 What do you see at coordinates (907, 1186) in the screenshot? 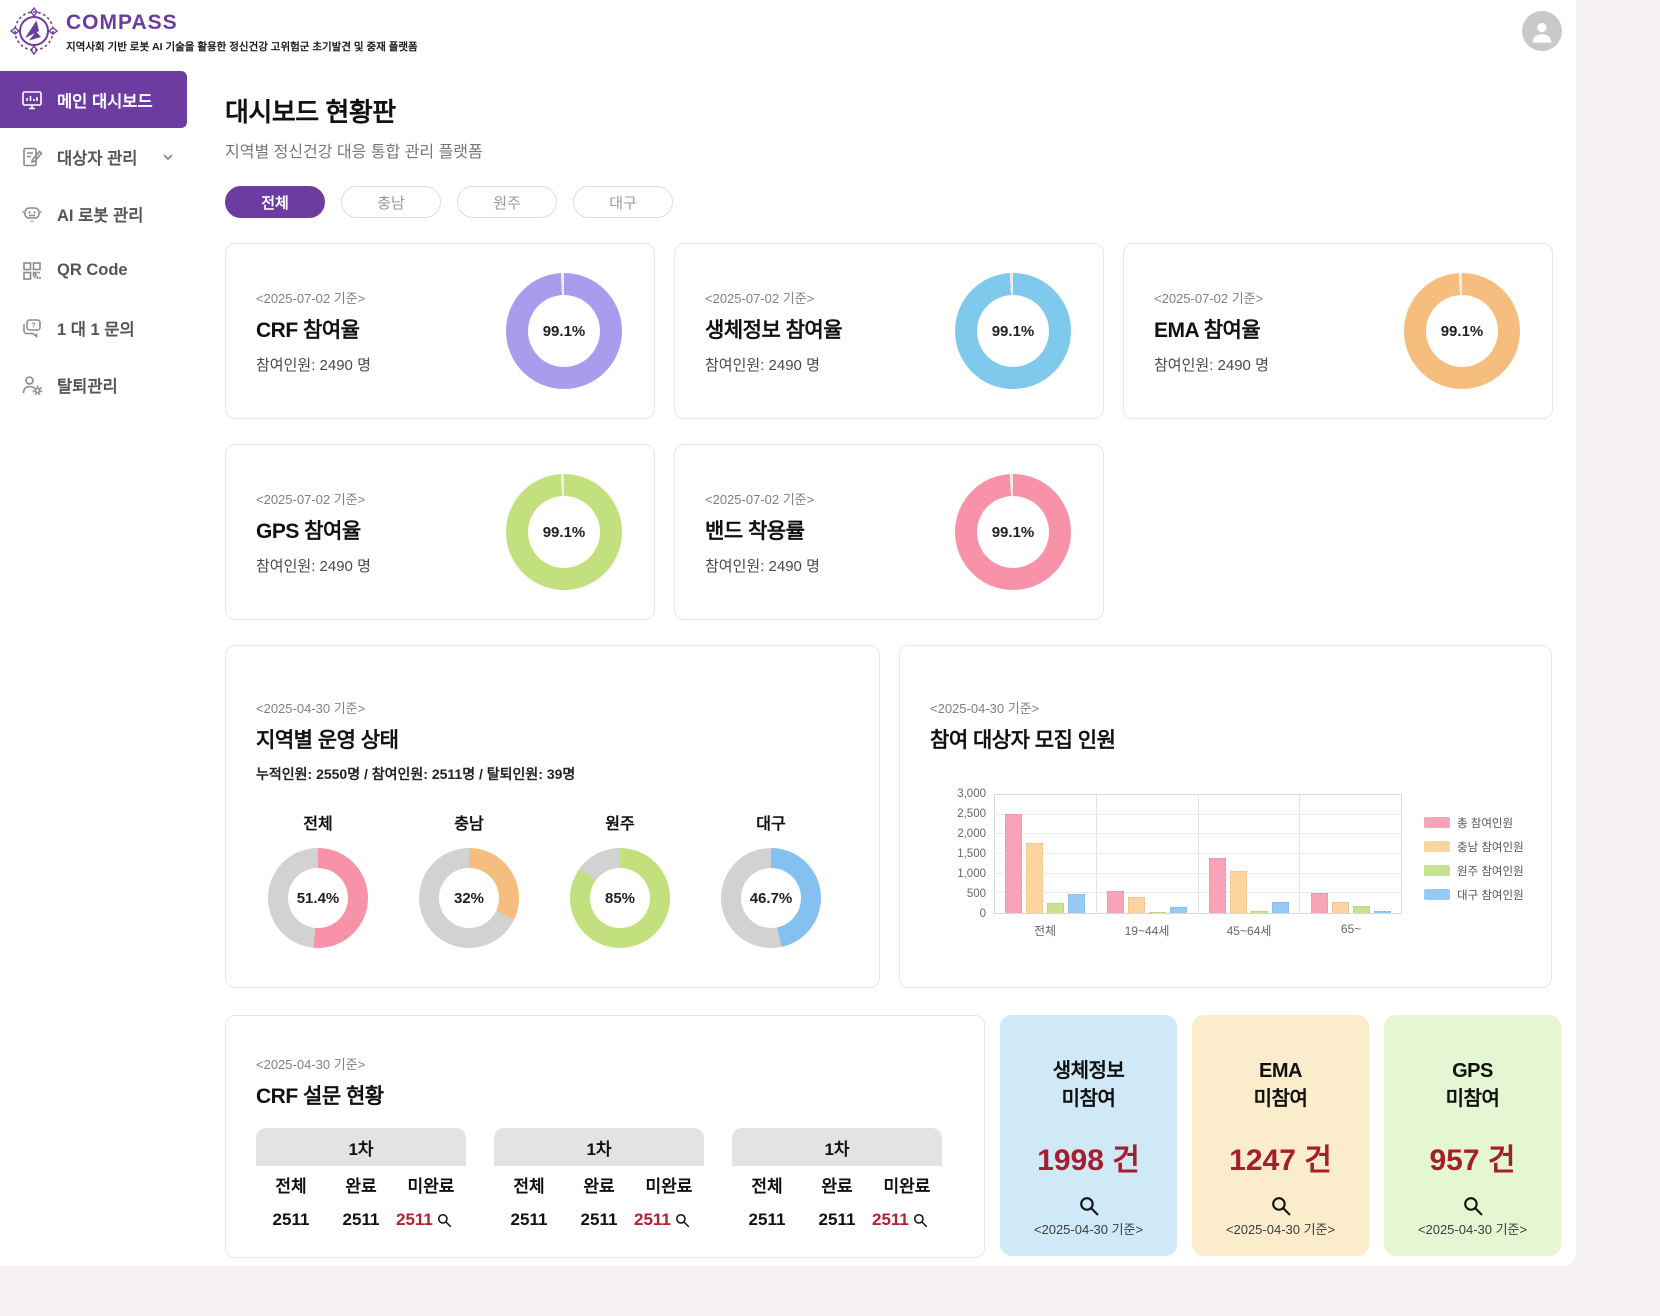
I see `crf-col-header: 미완료` at bounding box center [907, 1186].